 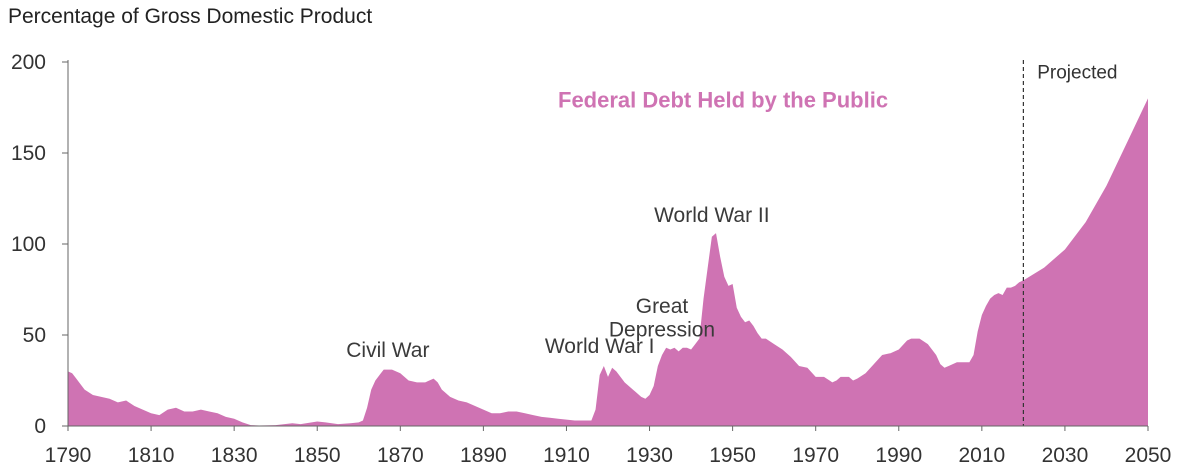 What do you see at coordinates (40, 426) in the screenshot?
I see `y-tick-label: 0` at bounding box center [40, 426].